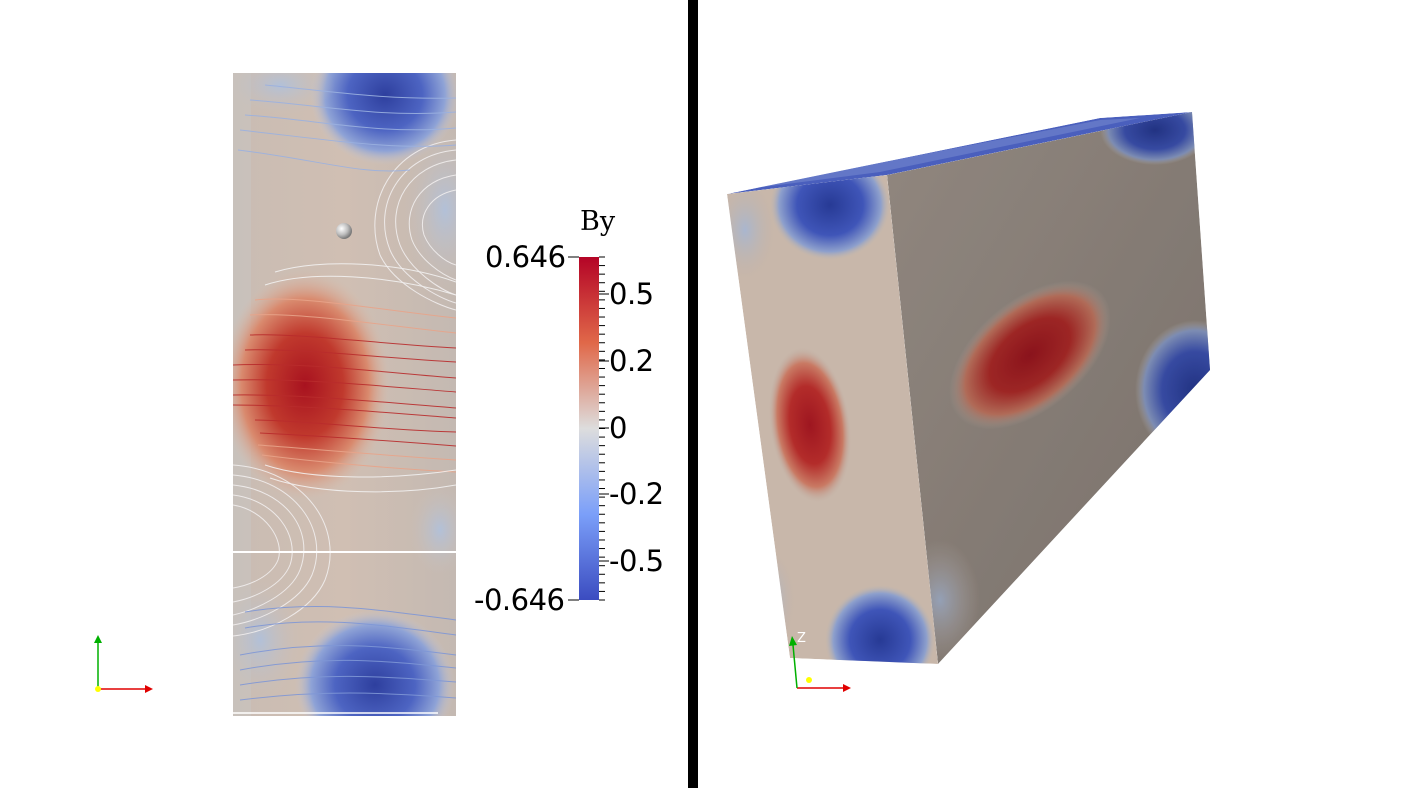  What do you see at coordinates (525, 257) in the screenshot?
I see `colorbar-max-label: 0.646` at bounding box center [525, 257].